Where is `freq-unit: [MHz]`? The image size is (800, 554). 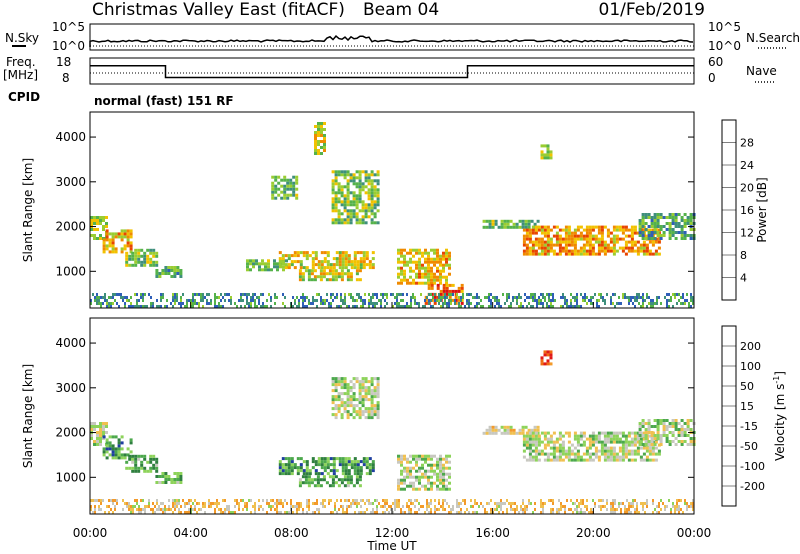 freq-unit: [MHz] is located at coordinates (20, 75).